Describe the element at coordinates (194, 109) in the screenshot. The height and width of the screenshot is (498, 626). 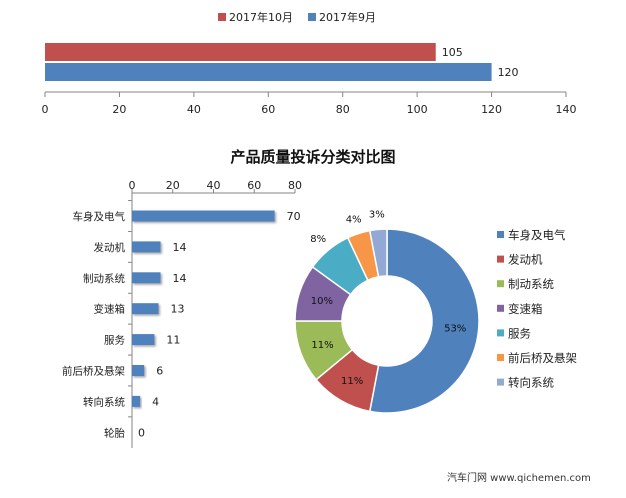
I see `x-tick-label: 40` at that location.